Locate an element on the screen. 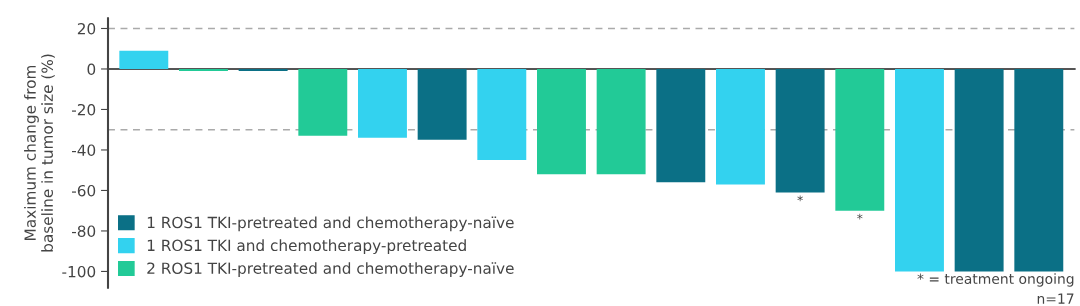 This screenshot has width=1080, height=306. y-tick-label: -60 is located at coordinates (83, 190).